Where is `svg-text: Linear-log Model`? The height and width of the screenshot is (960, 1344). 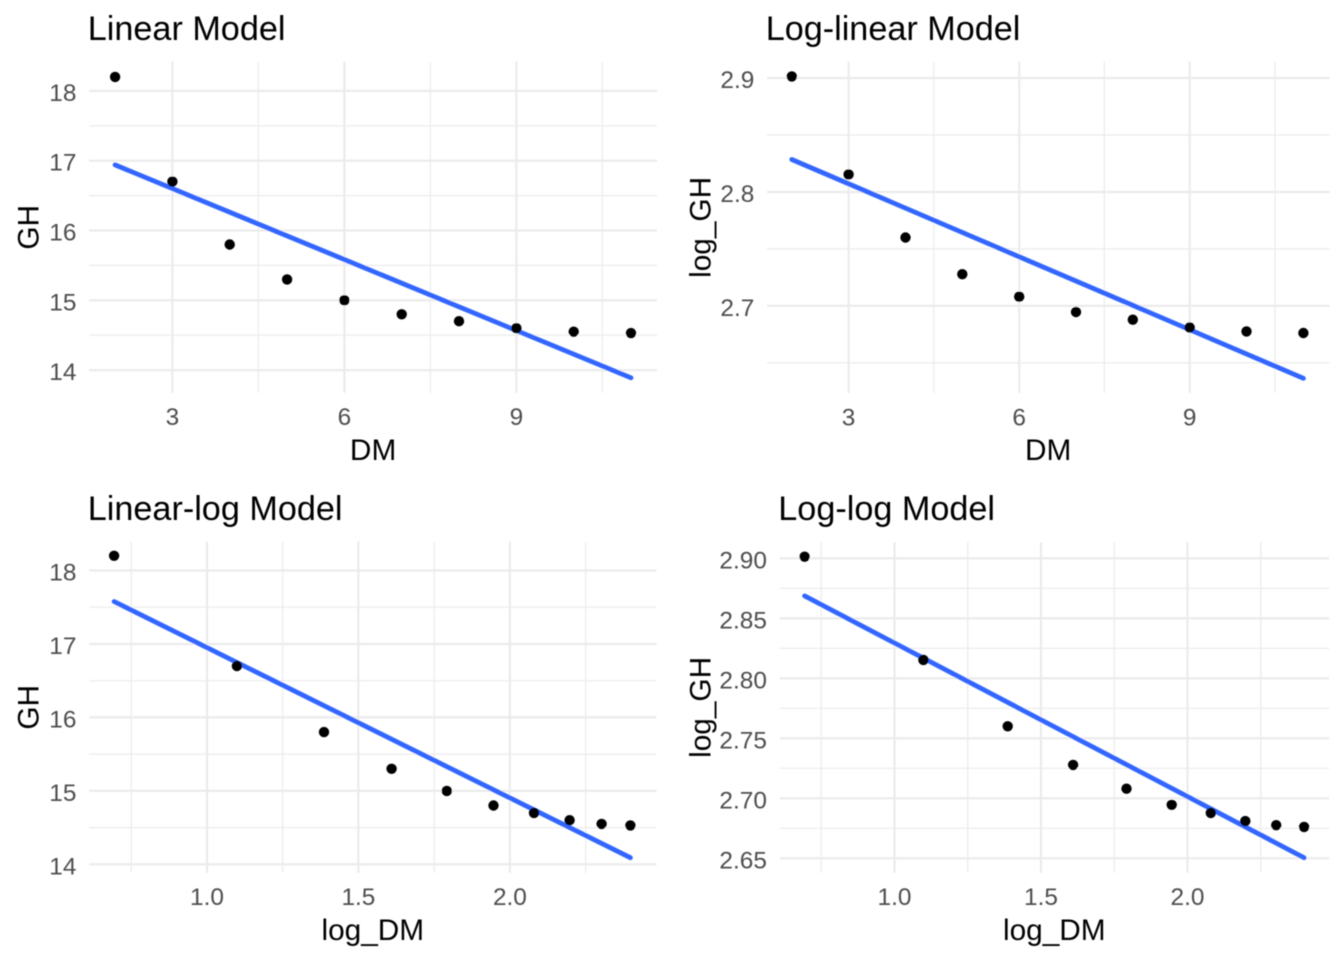
svg-text: Linear-log Model is located at coordinates (215, 509).